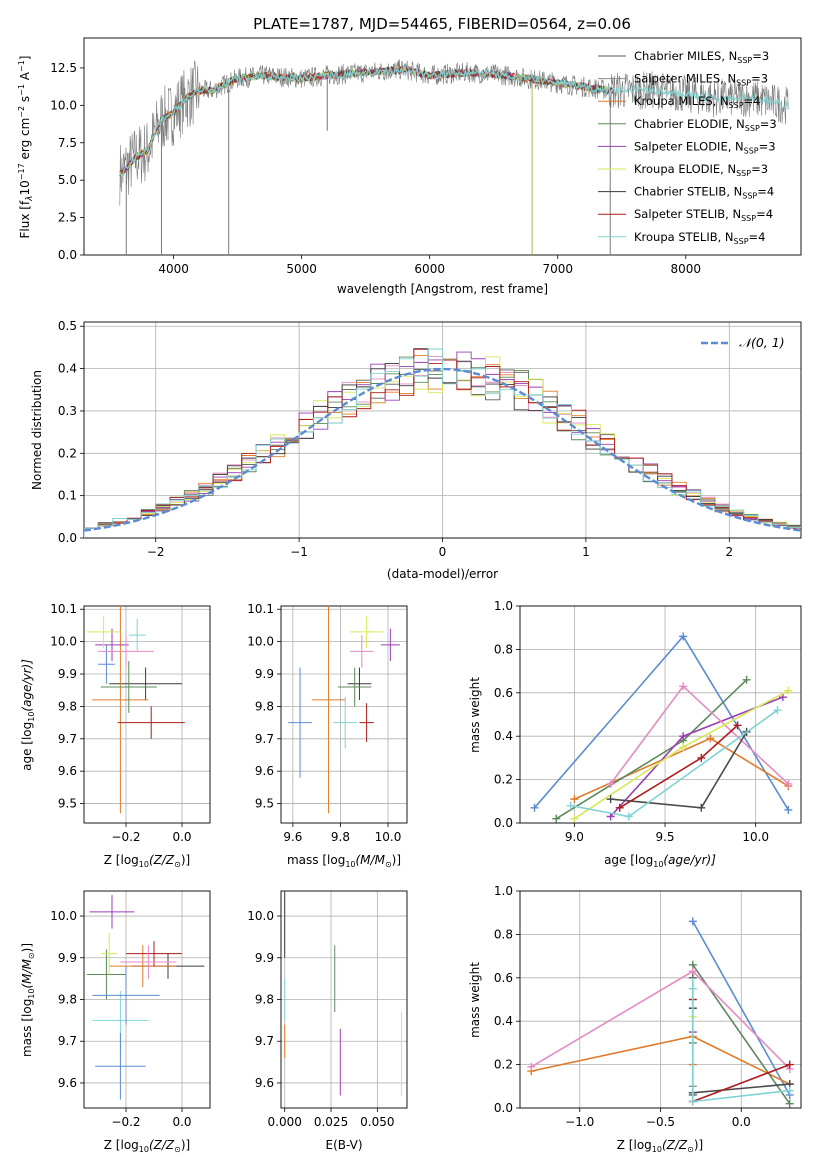 This screenshot has height=1170, width=819. Describe the element at coordinates (443, 552) in the screenshot. I see `x-tick-label: 0` at that location.